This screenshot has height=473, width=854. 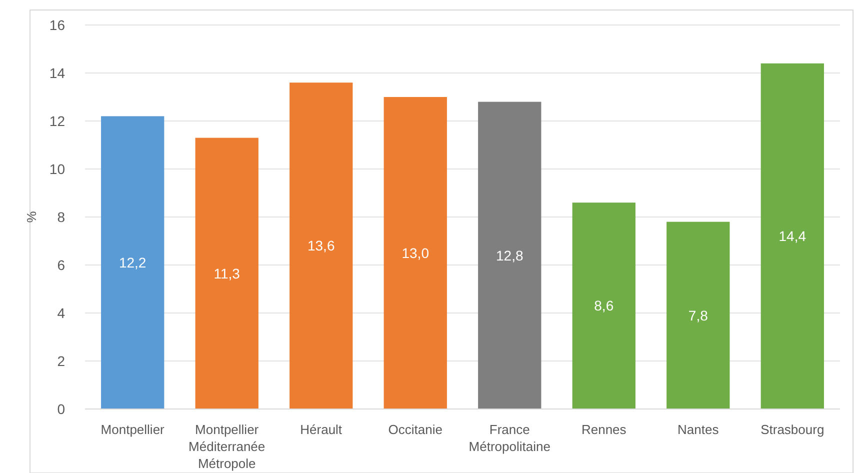 What do you see at coordinates (57, 168) in the screenshot?
I see `y-tick-label: 10` at bounding box center [57, 168].